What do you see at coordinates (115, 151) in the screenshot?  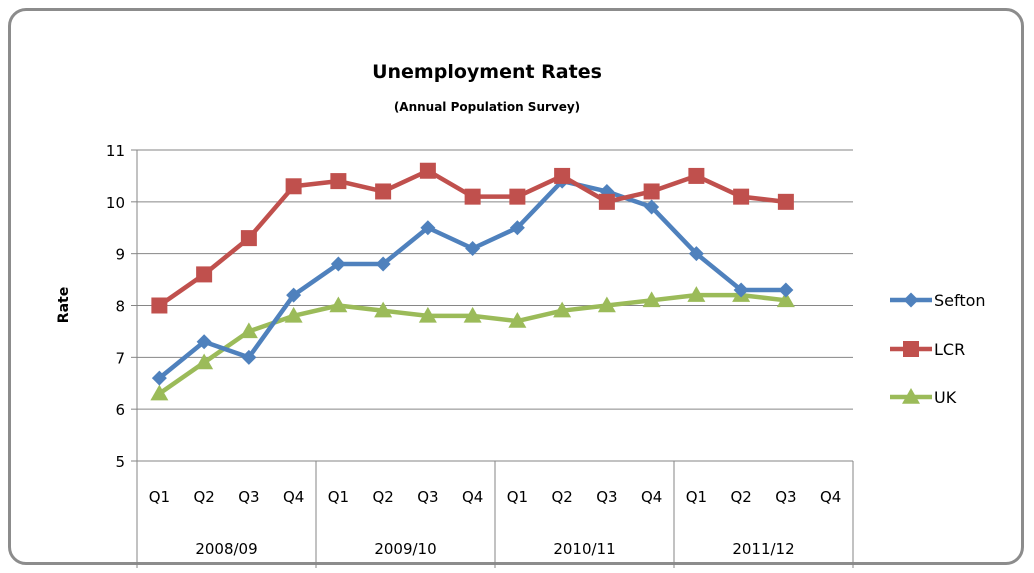 I see `y-tick-label: 11` at bounding box center [115, 151].